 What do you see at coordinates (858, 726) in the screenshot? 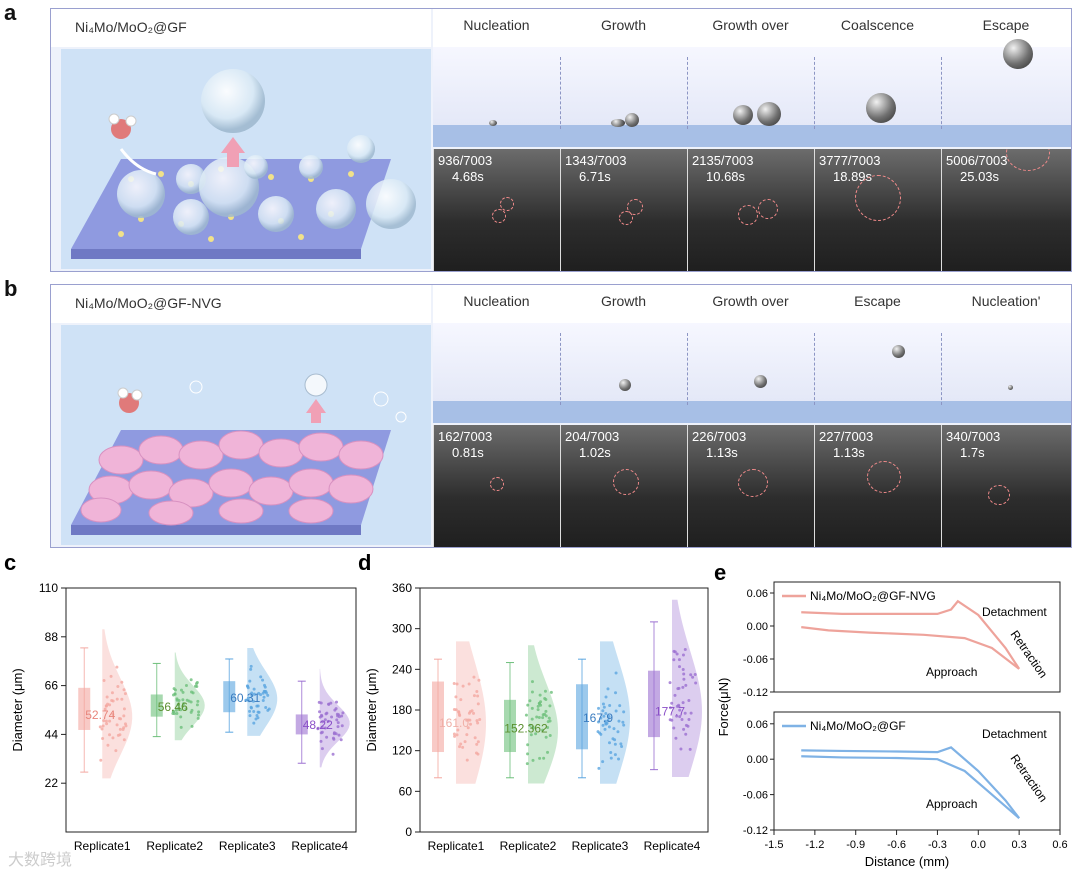
I see `legend-label: Ni₄Mo/MoO₂@GF` at bounding box center [858, 726].